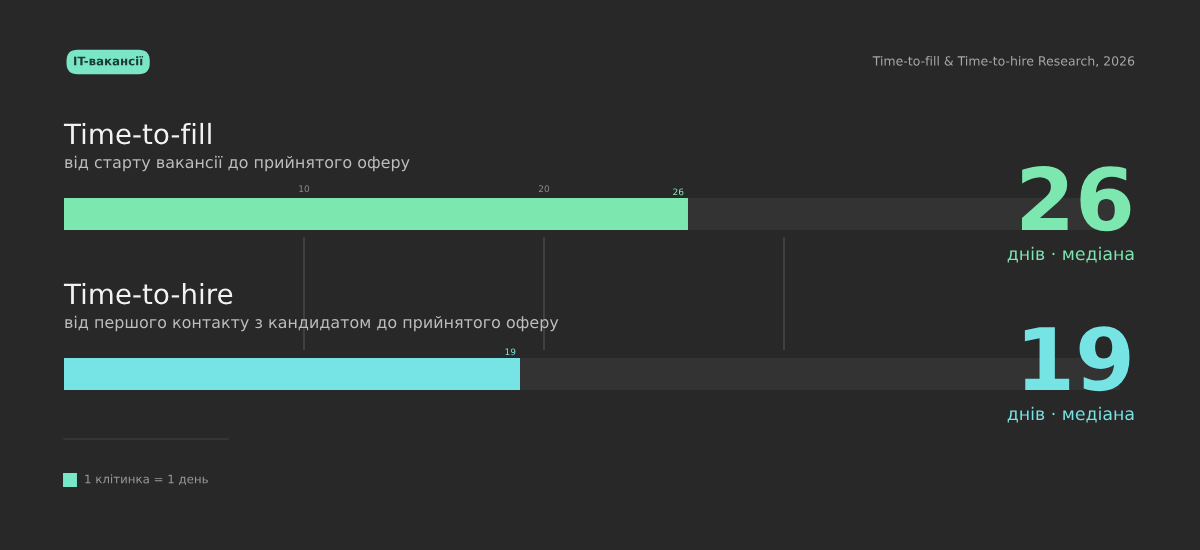 The height and width of the screenshot is (550, 1200). What do you see at coordinates (1070, 414) in the screenshot?
I see `text: днів · медіана` at bounding box center [1070, 414].